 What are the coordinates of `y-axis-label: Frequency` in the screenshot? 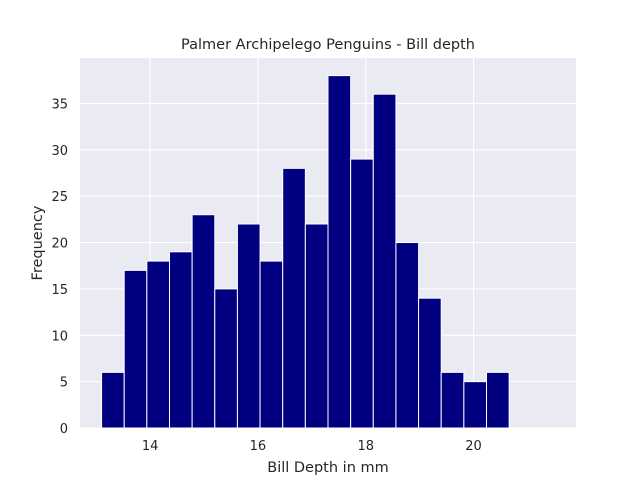 It's located at (38, 242).